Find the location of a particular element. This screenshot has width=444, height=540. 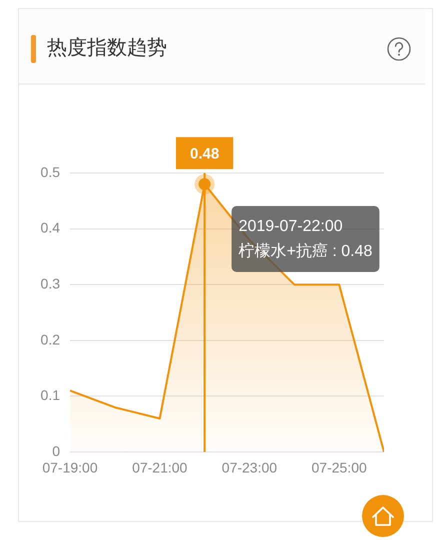

y-tick-label: 0.4 is located at coordinates (50, 228).